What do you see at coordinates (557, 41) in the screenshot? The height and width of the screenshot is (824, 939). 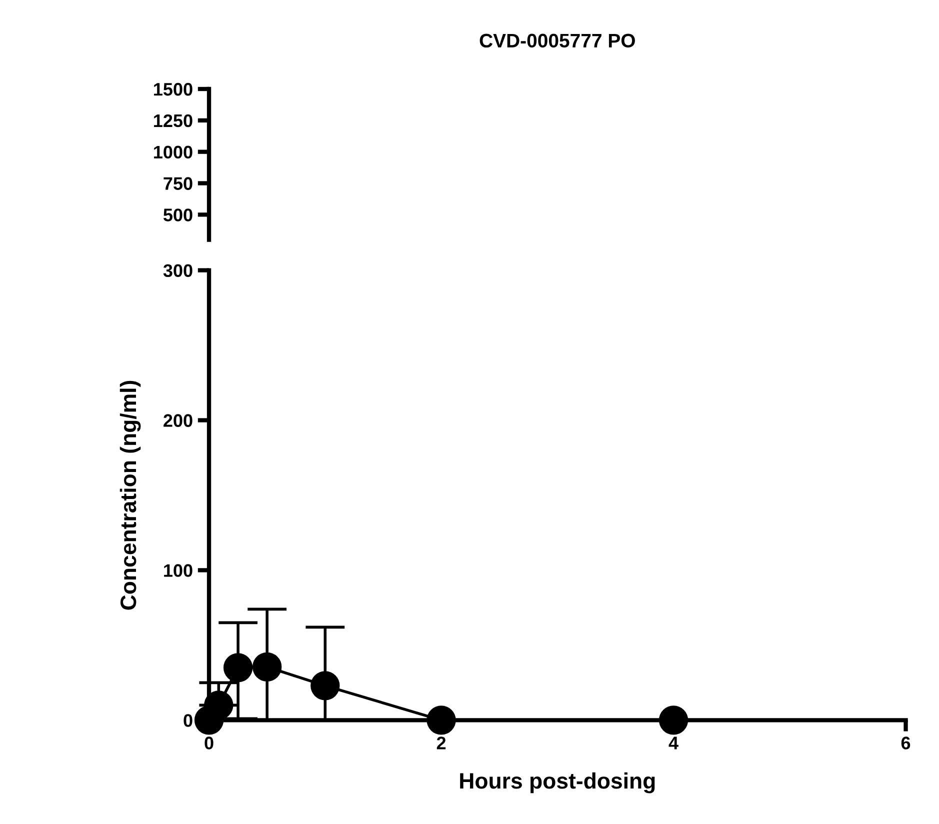 I see `chart-title: CVD-0005777 PO` at bounding box center [557, 41].